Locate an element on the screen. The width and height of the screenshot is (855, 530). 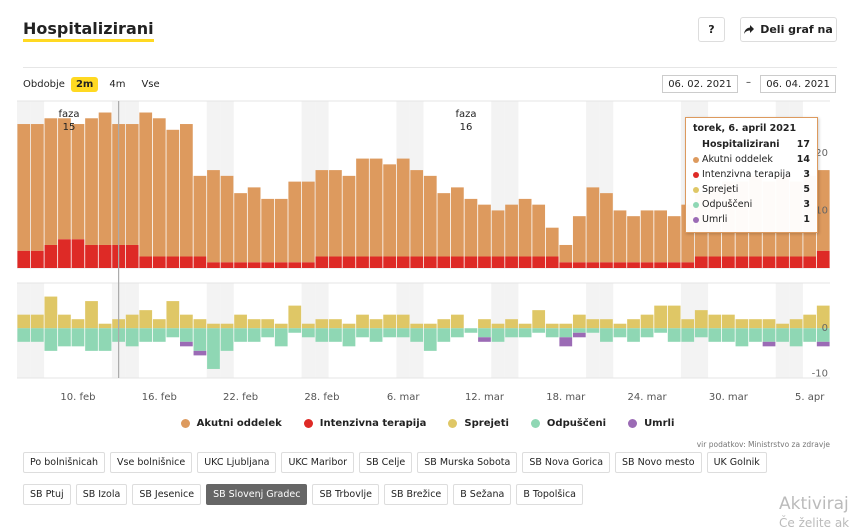
tooltip-row: Akutni oddelek 14 is located at coordinates (751, 159).